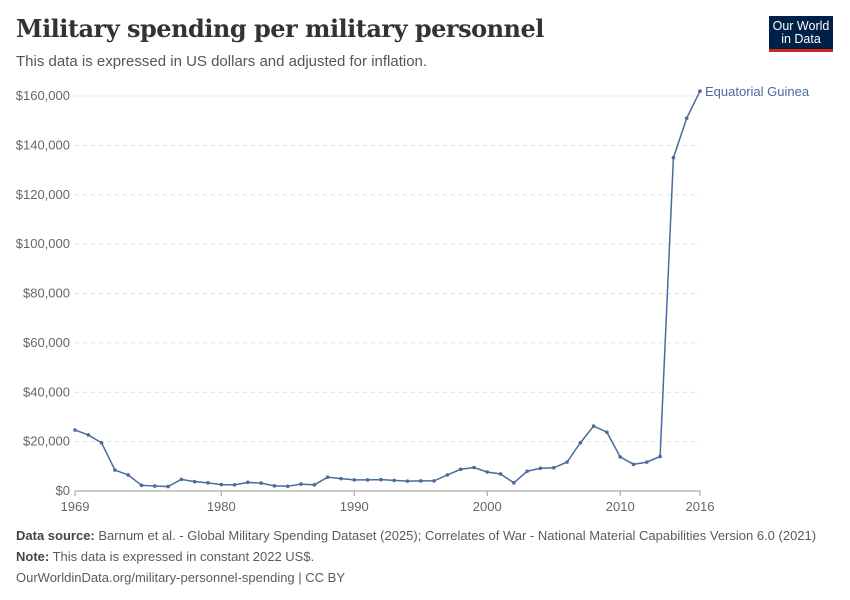 Image resolution: width=850 pixels, height=600 pixels. I want to click on note-label: Note:, so click(33, 556).